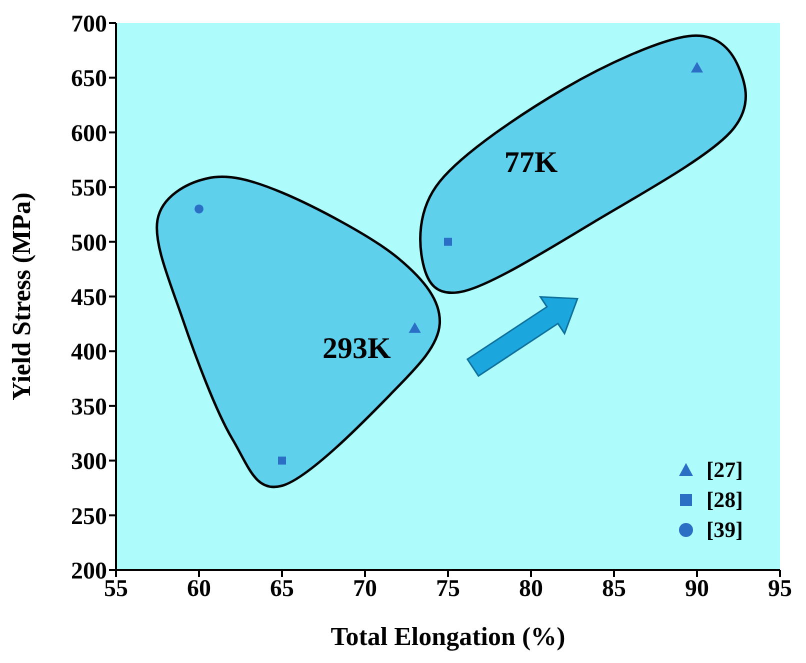 This screenshot has height=663, width=806. What do you see at coordinates (724, 530) in the screenshot?
I see `legend-label: [39]` at bounding box center [724, 530].